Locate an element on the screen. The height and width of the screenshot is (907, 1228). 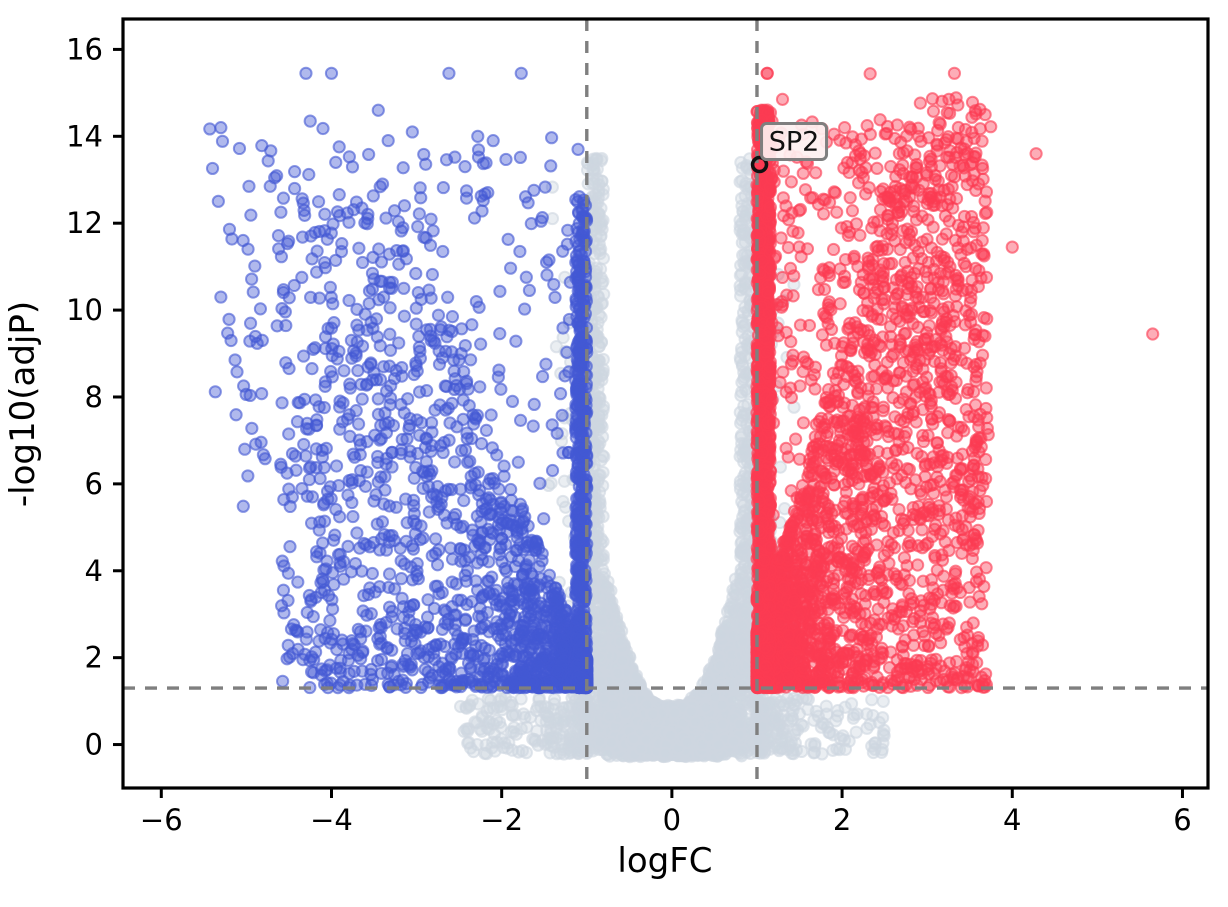
data-point is located at coordinates (551, 483).